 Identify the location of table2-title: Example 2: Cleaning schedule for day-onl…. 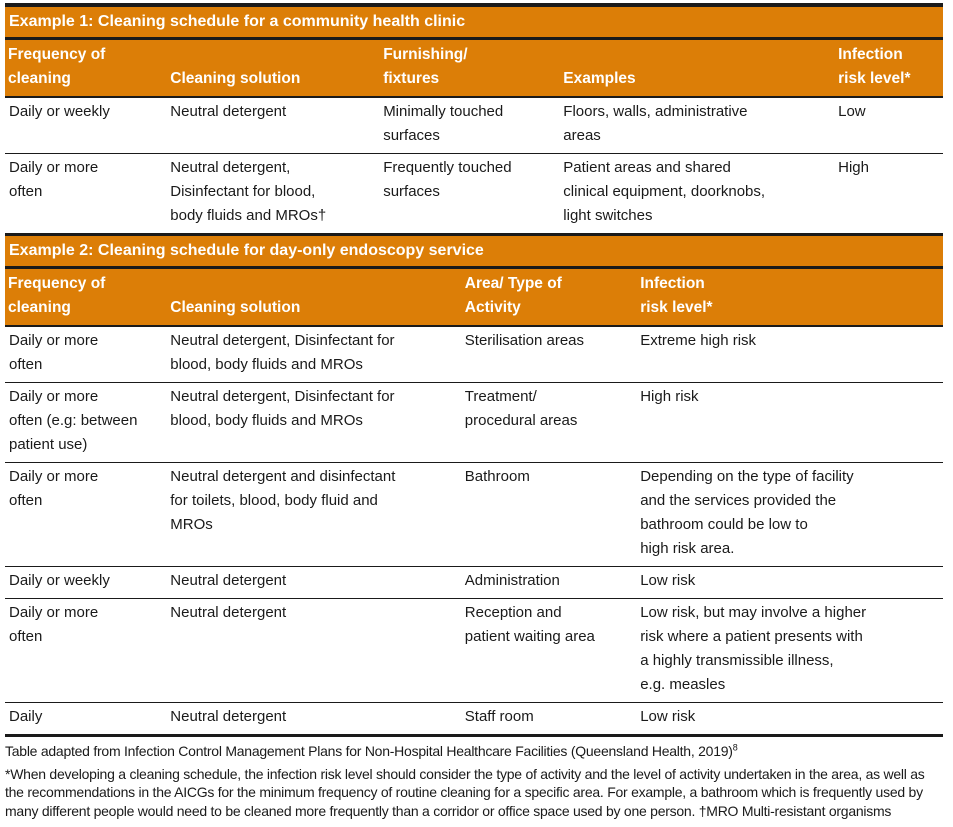
(474, 252).